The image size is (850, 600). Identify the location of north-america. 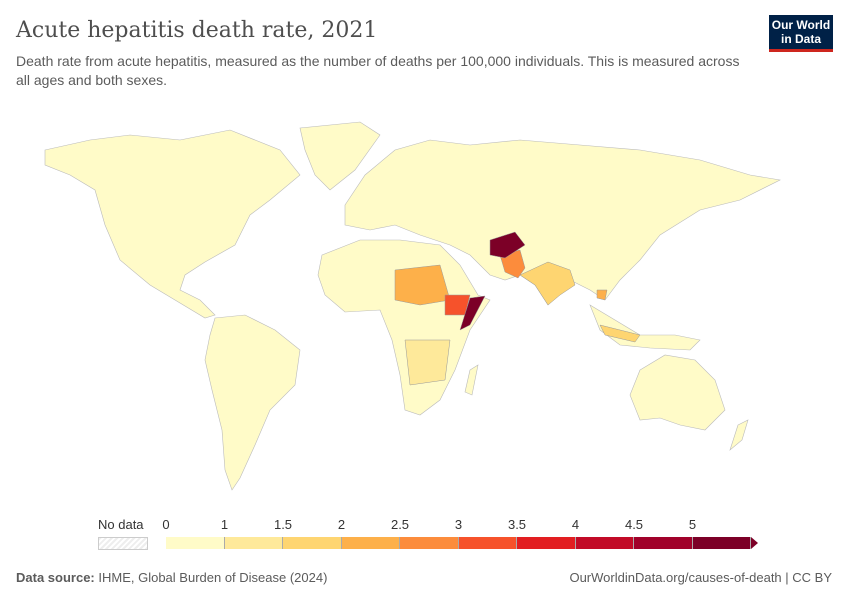
(172, 224).